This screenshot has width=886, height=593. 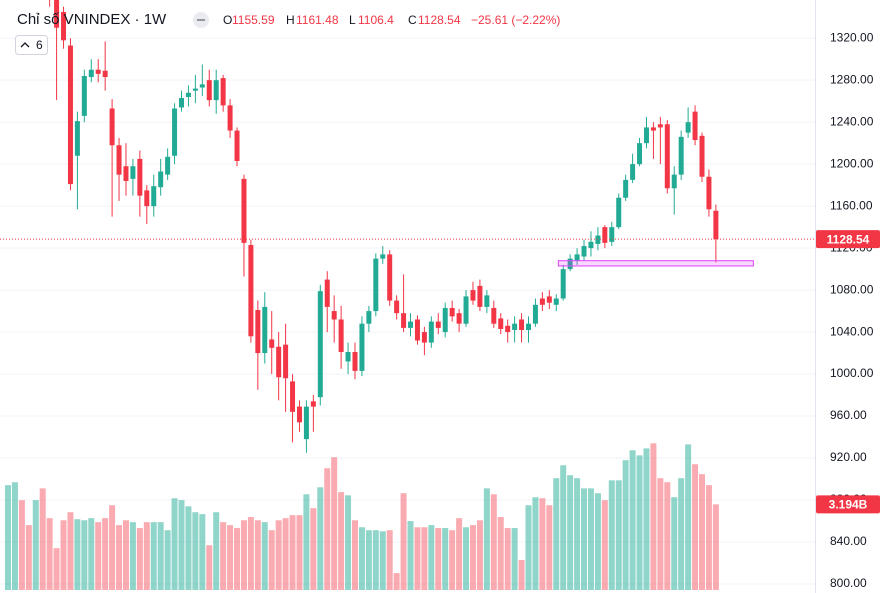 I want to click on y-tick-label: 1200.00, so click(x=852, y=163).